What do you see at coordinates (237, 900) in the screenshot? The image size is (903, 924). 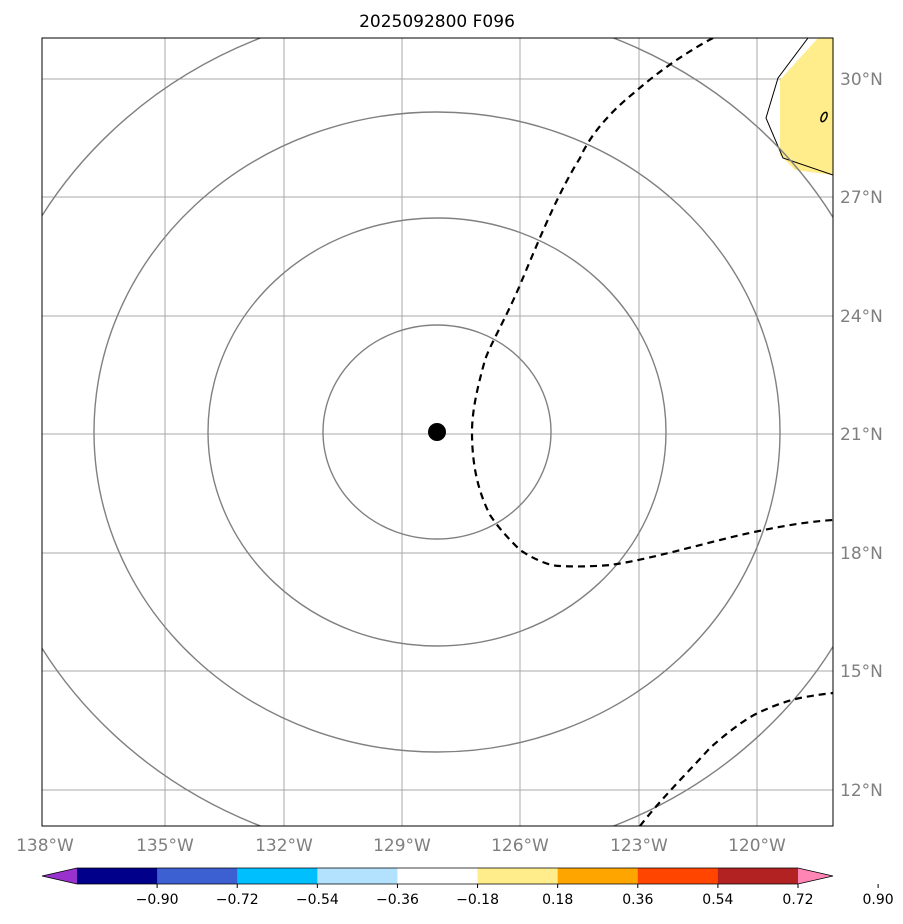 I see `colorbar-tick-label: −0.72` at bounding box center [237, 900].